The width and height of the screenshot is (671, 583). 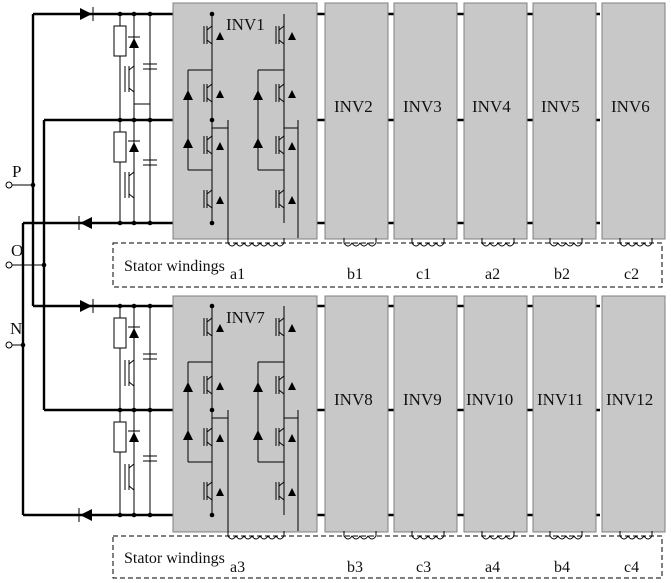 What do you see at coordinates (564, 121) in the screenshot?
I see `inverter-inv5` at bounding box center [564, 121].